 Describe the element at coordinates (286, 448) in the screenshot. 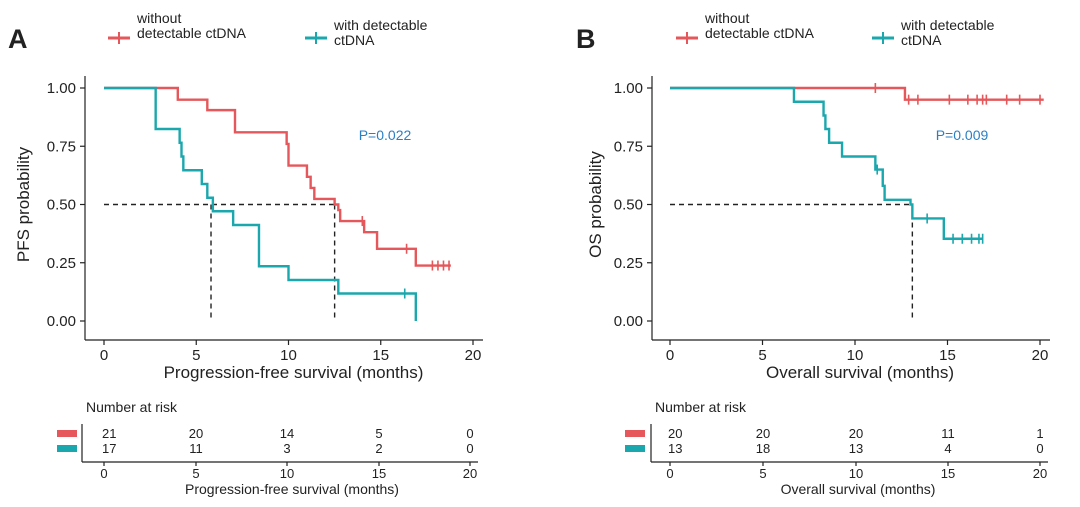

I see `risk-count: 3` at that location.